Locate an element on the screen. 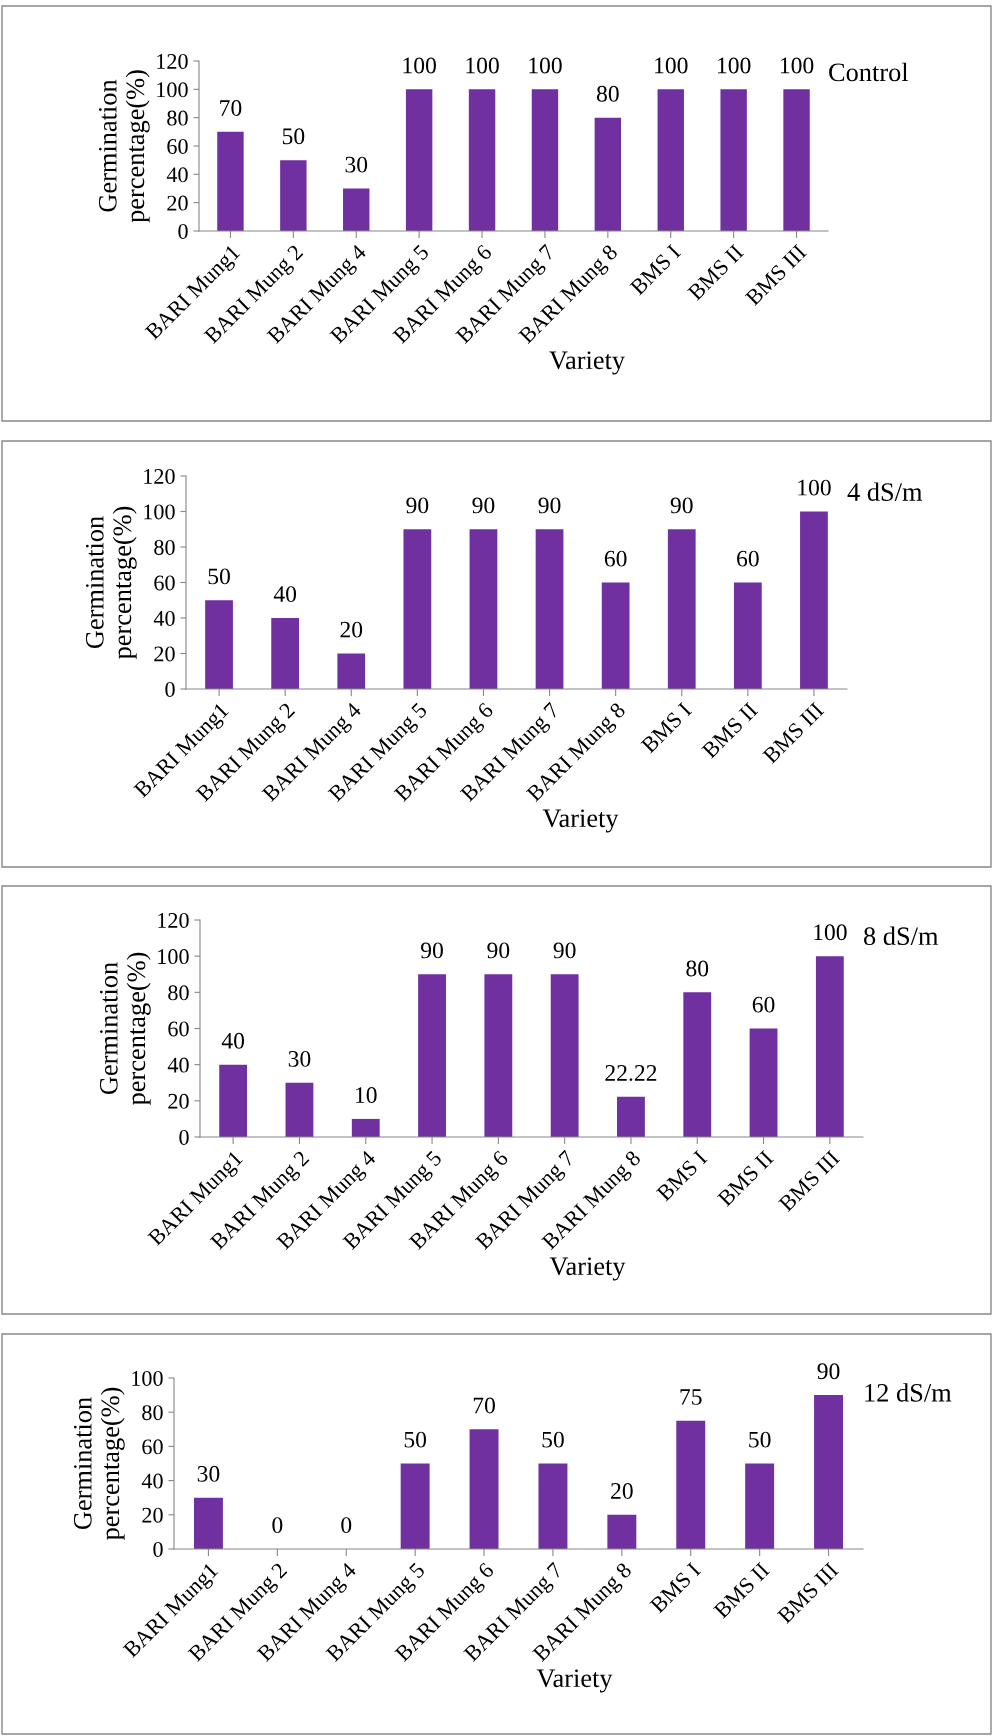  data-label: 30 is located at coordinates (299, 1058).